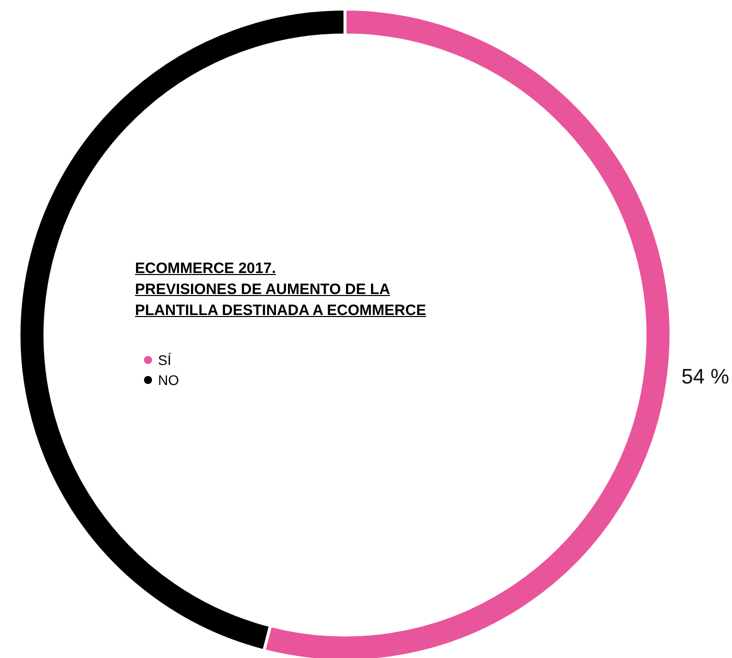 The image size is (732, 658). Describe the element at coordinates (165, 360) in the screenshot. I see `legend-label: SÍ` at that location.